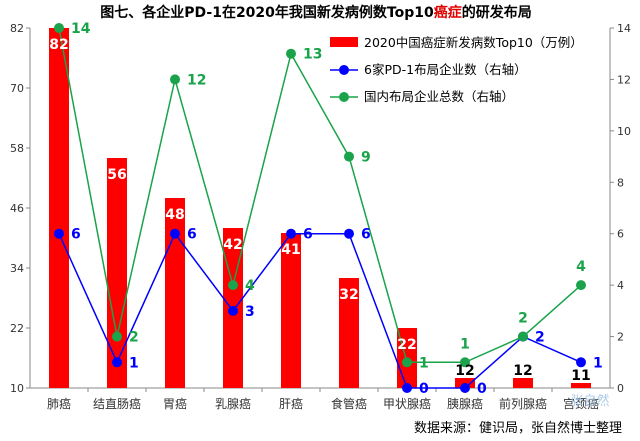 The height and width of the screenshot is (441, 640). I want to click on x-axis-tick-label: 宫颈癌, so click(581, 403).